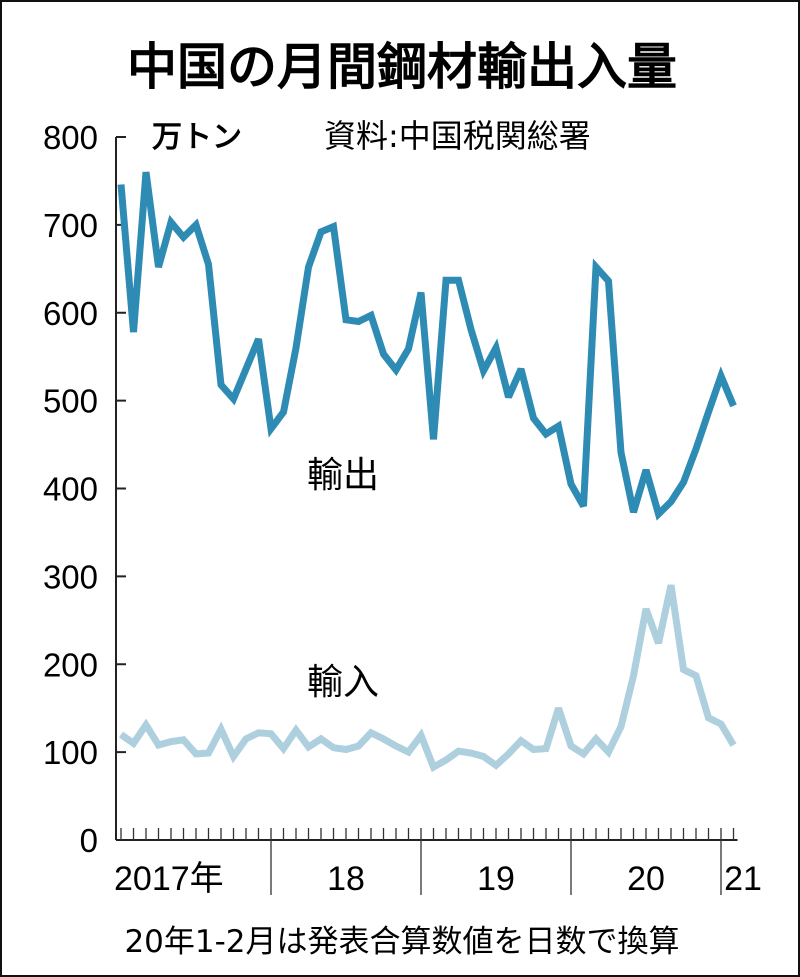 This screenshot has width=800, height=977. I want to click on y-tick-label: 800, so click(70, 137).